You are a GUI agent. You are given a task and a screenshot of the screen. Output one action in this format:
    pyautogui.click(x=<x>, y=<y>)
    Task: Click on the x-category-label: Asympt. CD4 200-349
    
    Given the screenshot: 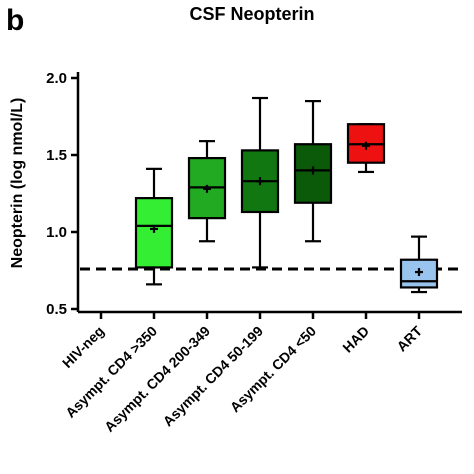 What is the action you would take?
    pyautogui.click(x=157, y=379)
    